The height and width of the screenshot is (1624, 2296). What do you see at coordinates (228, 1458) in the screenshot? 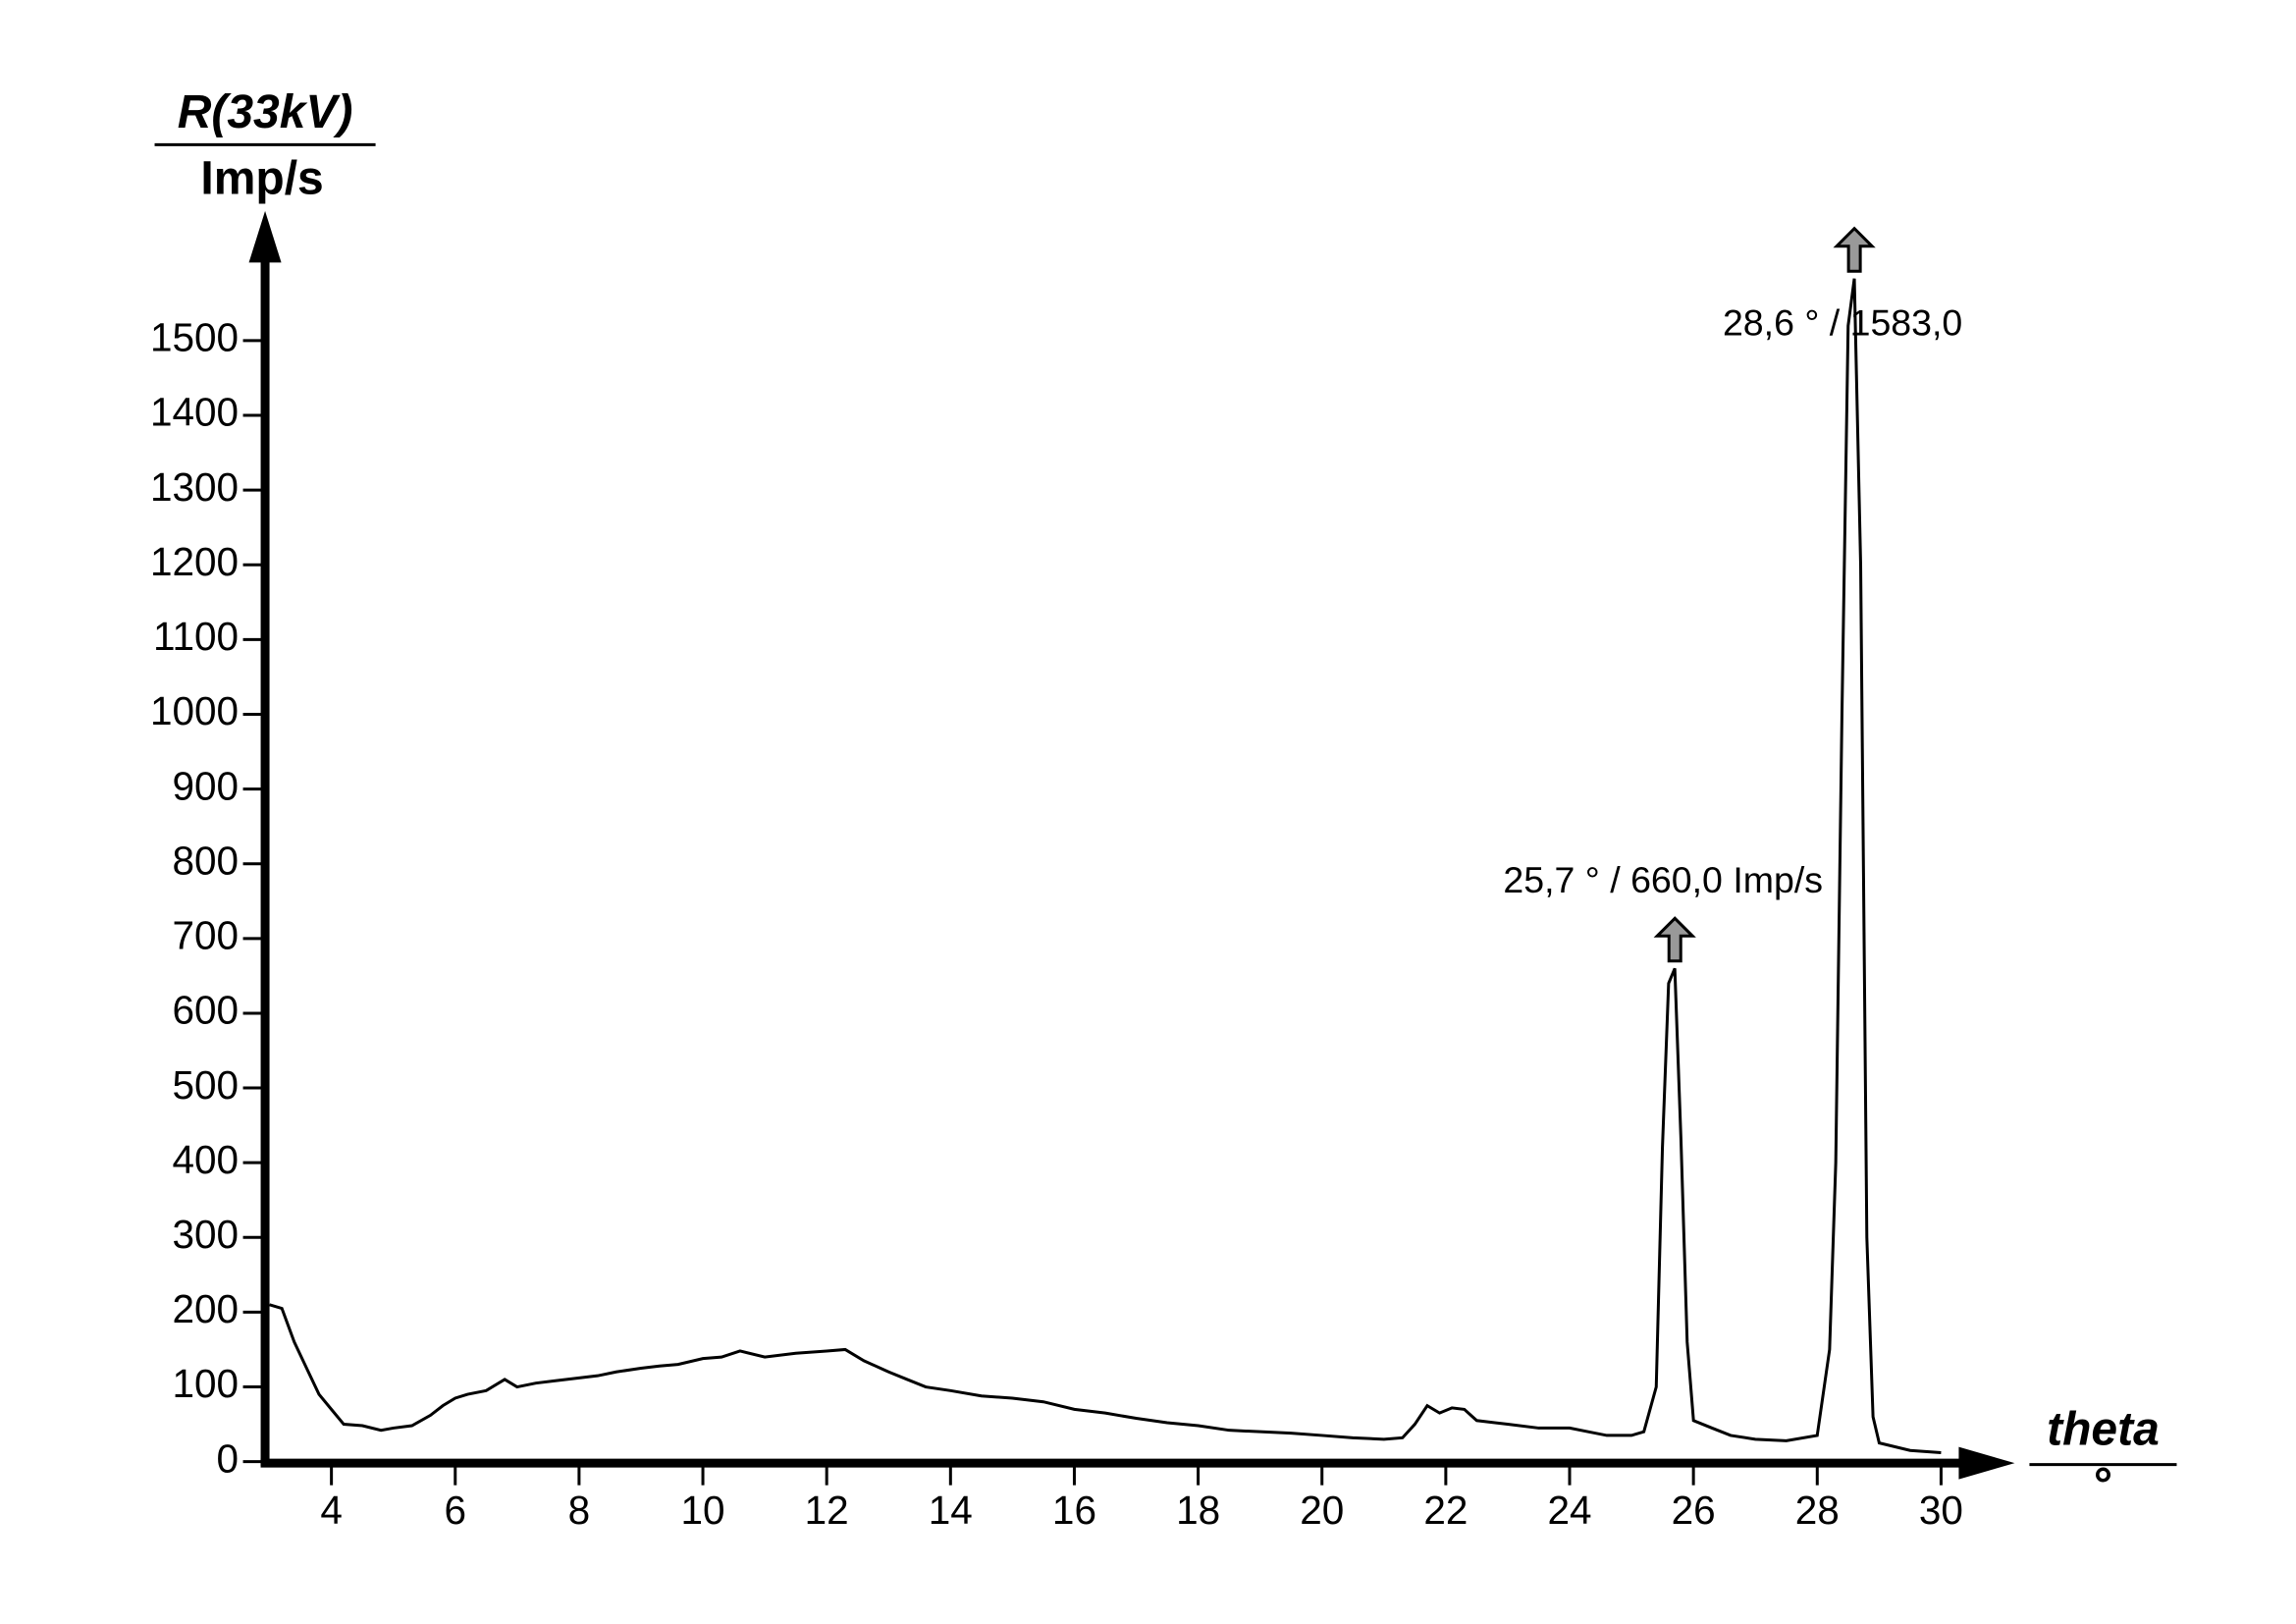
I see `y-tick-label: 0` at bounding box center [228, 1458].